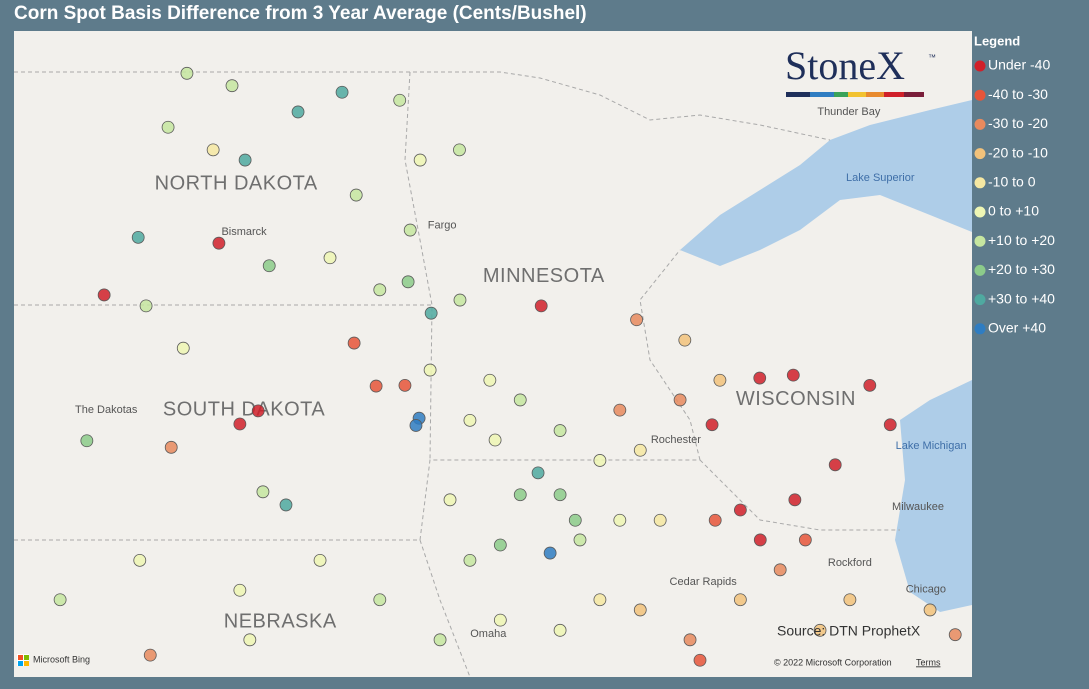 Image resolution: width=1089 pixels, height=689 pixels. I want to click on legend-label: 0 to +10, so click(1013, 211).